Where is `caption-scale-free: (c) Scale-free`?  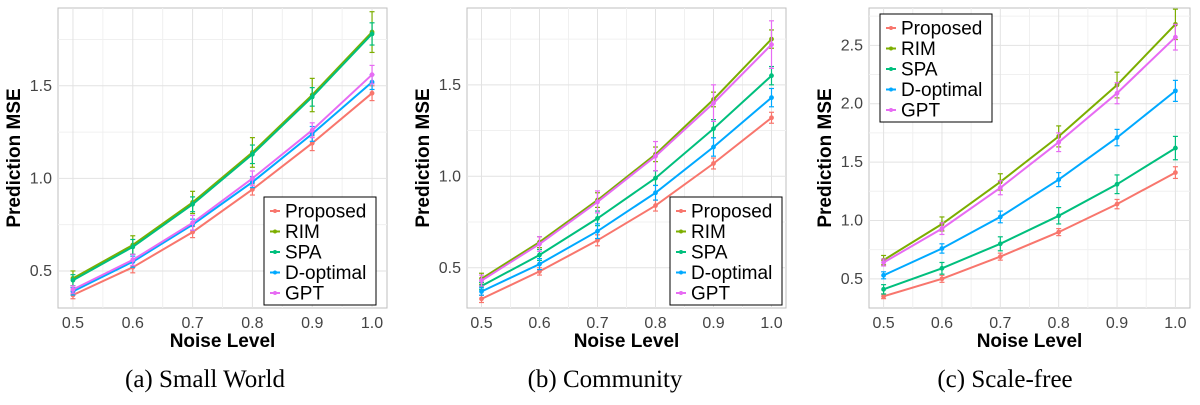 caption-scale-free: (c) Scale-free is located at coordinates (1005, 379).